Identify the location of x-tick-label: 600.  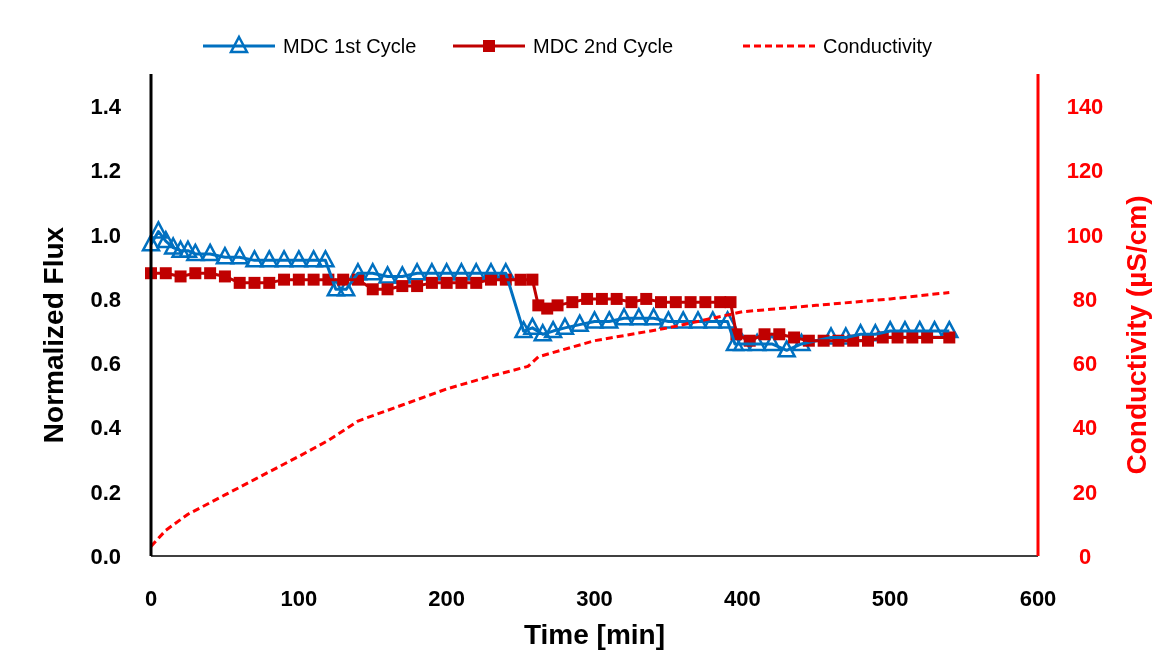
(1038, 598).